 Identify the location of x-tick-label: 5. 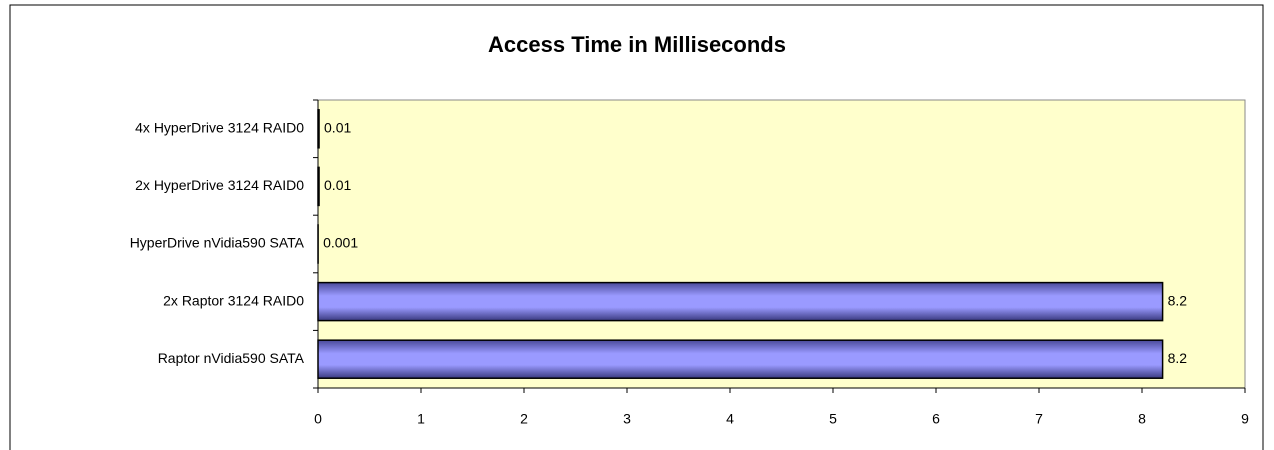
(833, 419).